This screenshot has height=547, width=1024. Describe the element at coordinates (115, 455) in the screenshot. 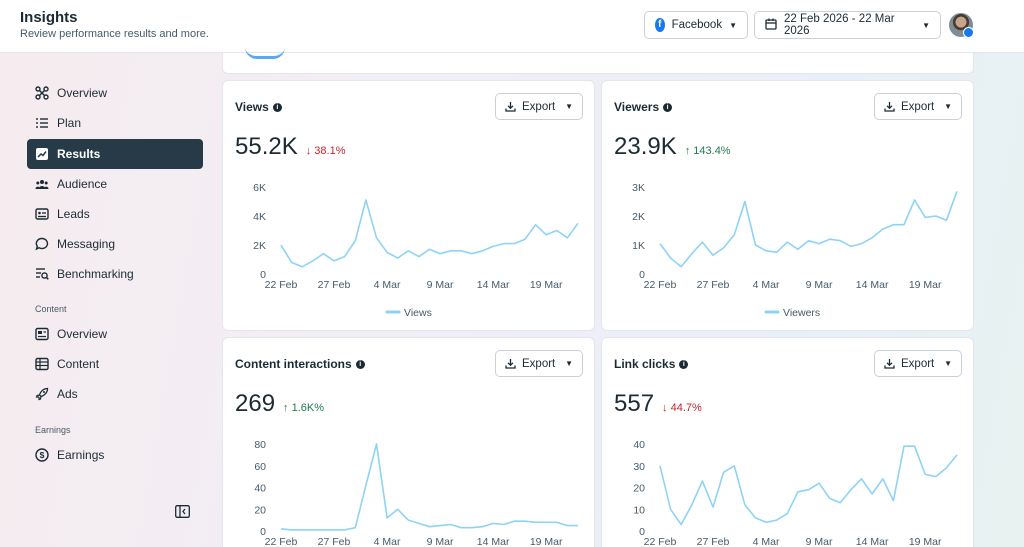

I see `sidebar-item-earnings: $ Earnings` at that location.